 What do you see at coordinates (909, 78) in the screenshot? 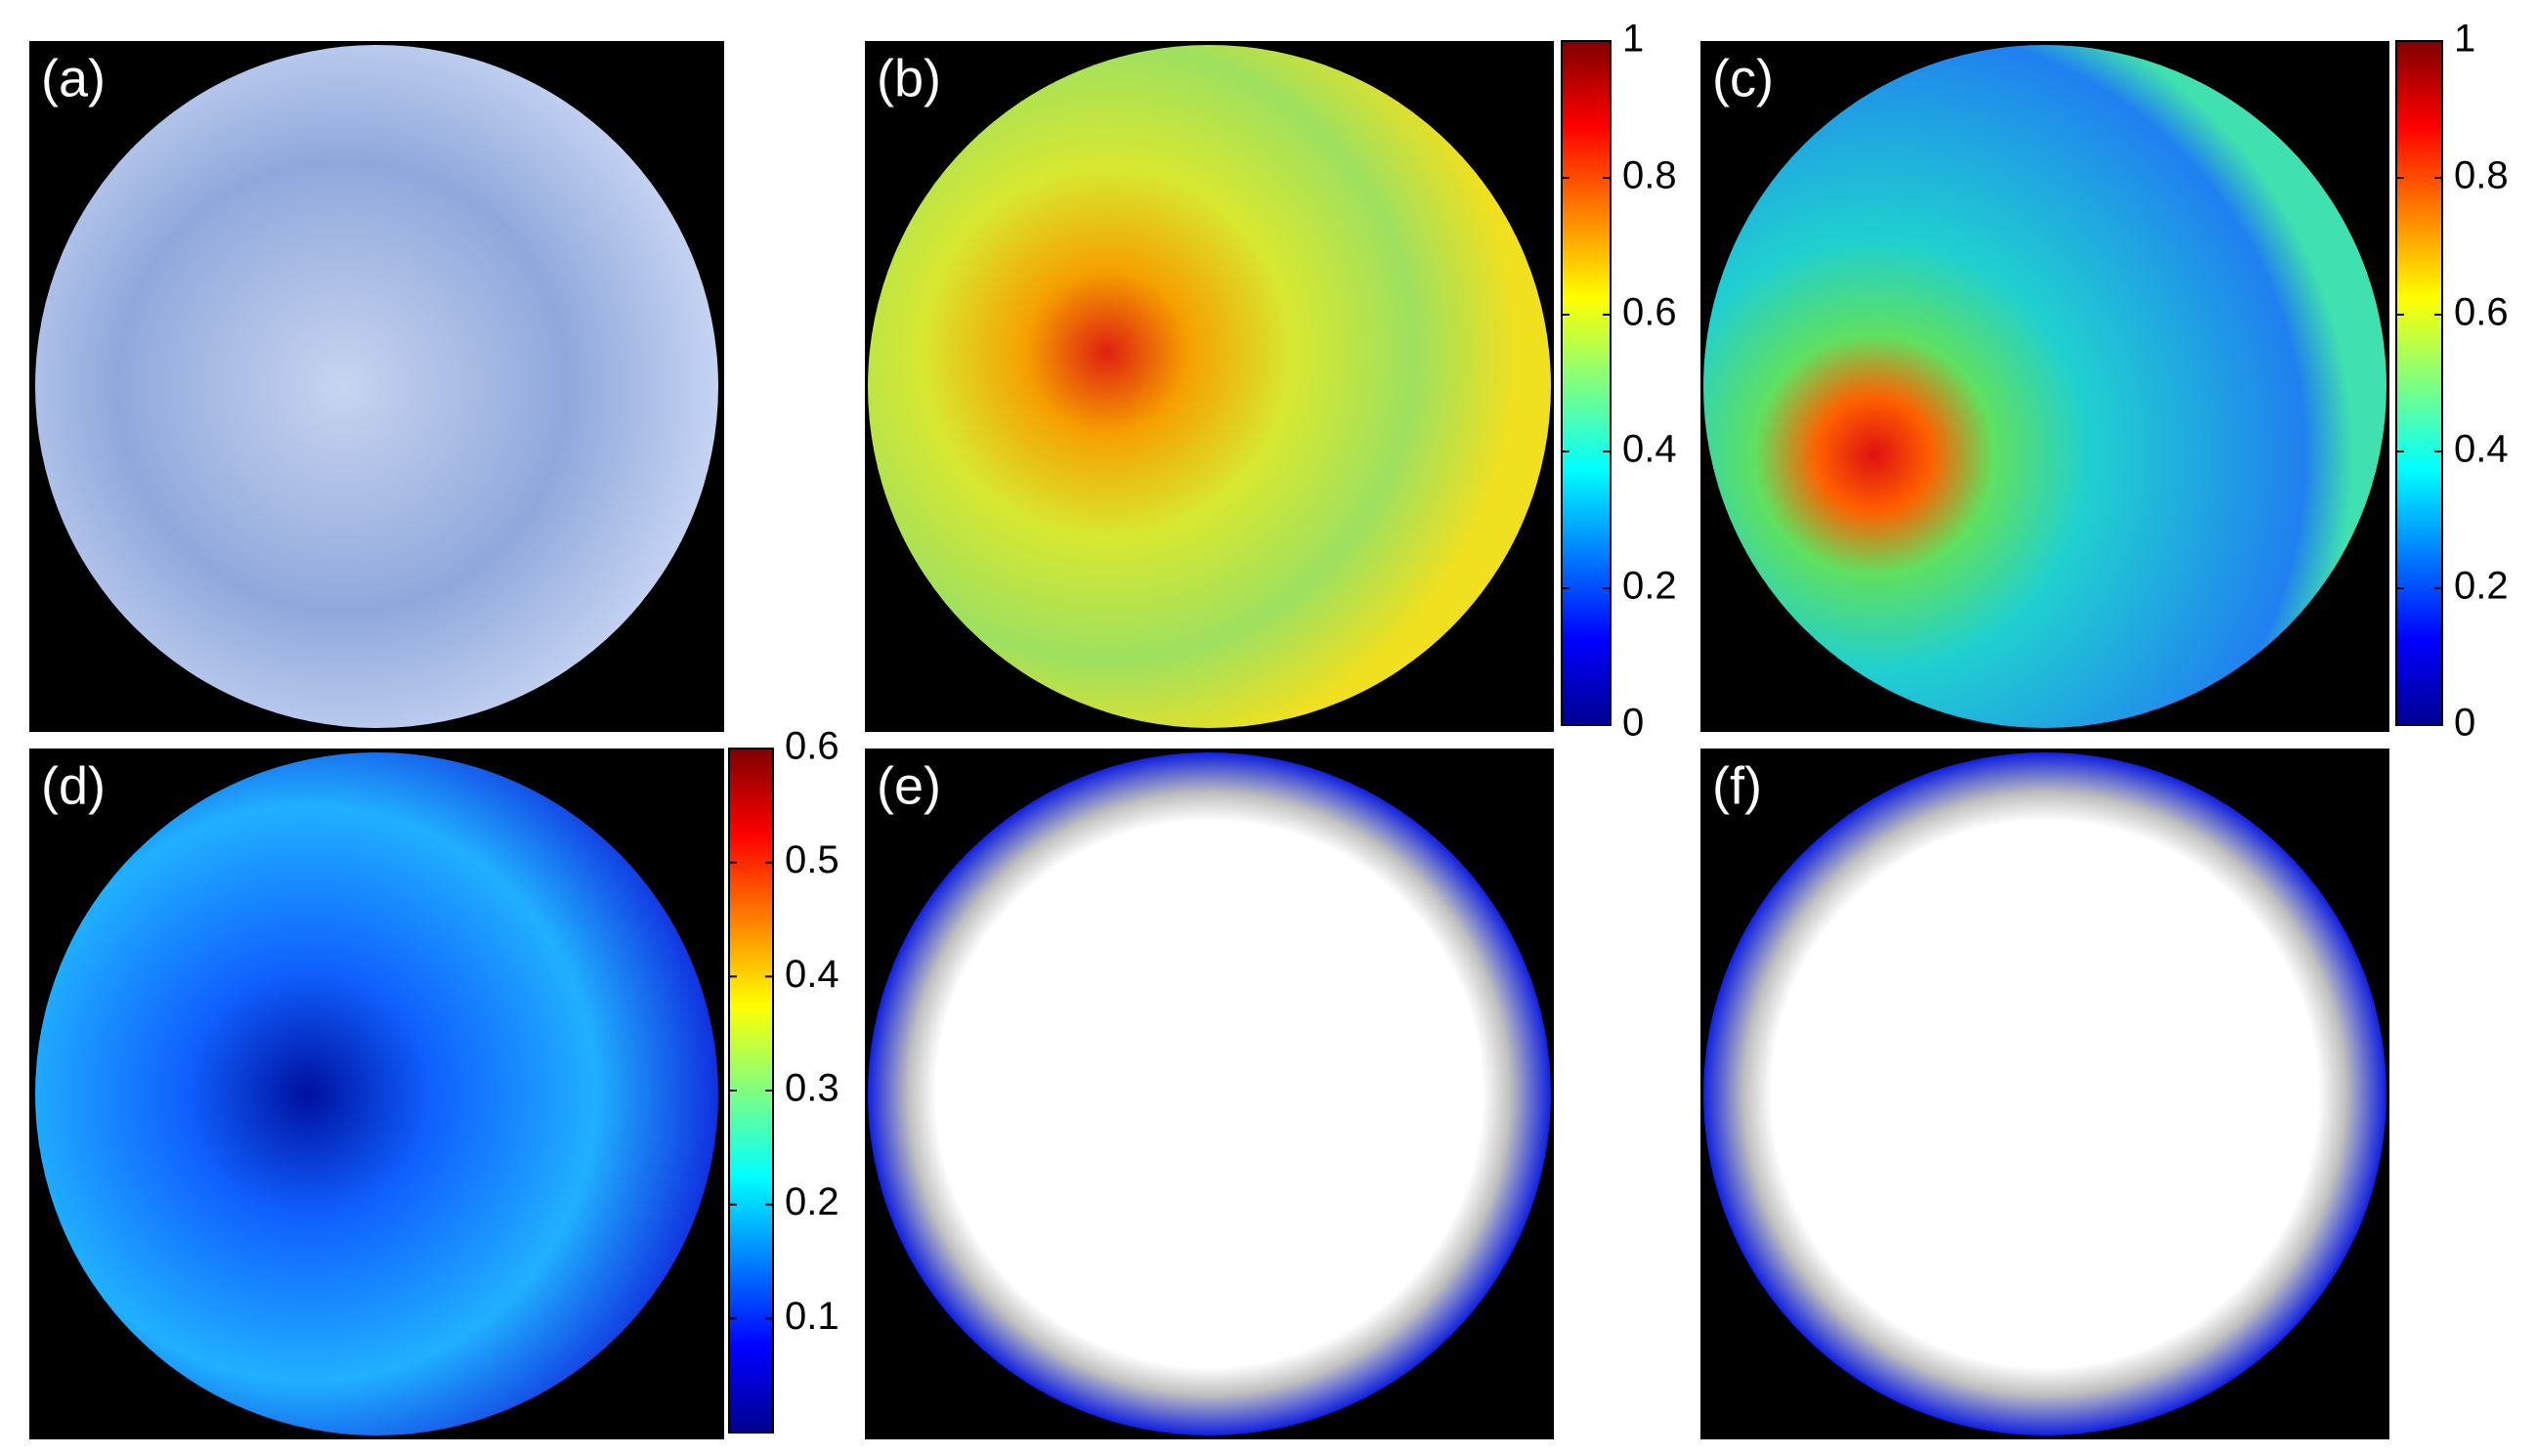
I see `panel-label: (b)` at bounding box center [909, 78].